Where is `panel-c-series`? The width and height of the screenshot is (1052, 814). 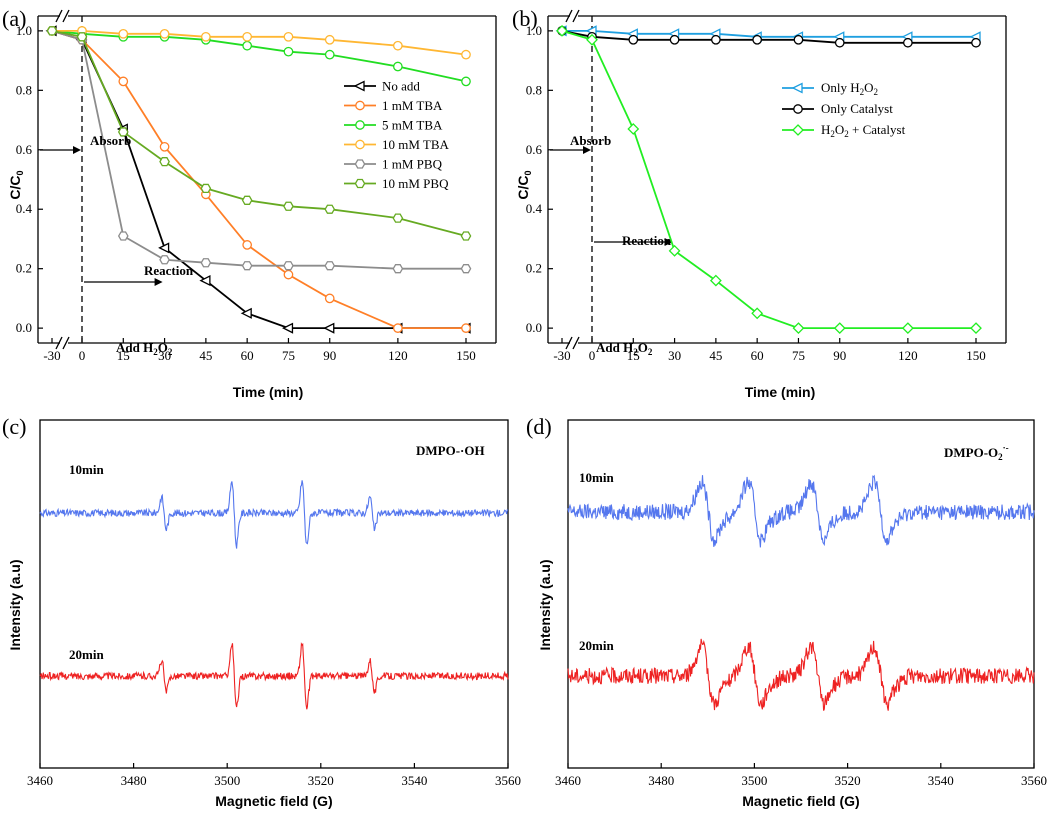 panel-c-series is located at coordinates (274, 595).